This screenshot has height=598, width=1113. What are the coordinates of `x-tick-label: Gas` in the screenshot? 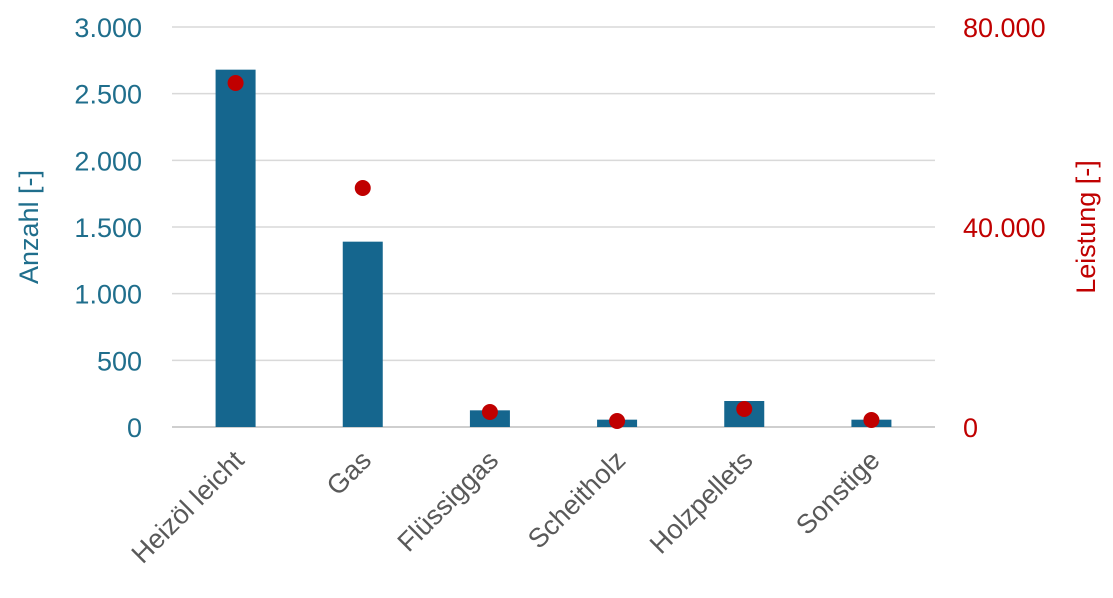 It's located at (349, 473).